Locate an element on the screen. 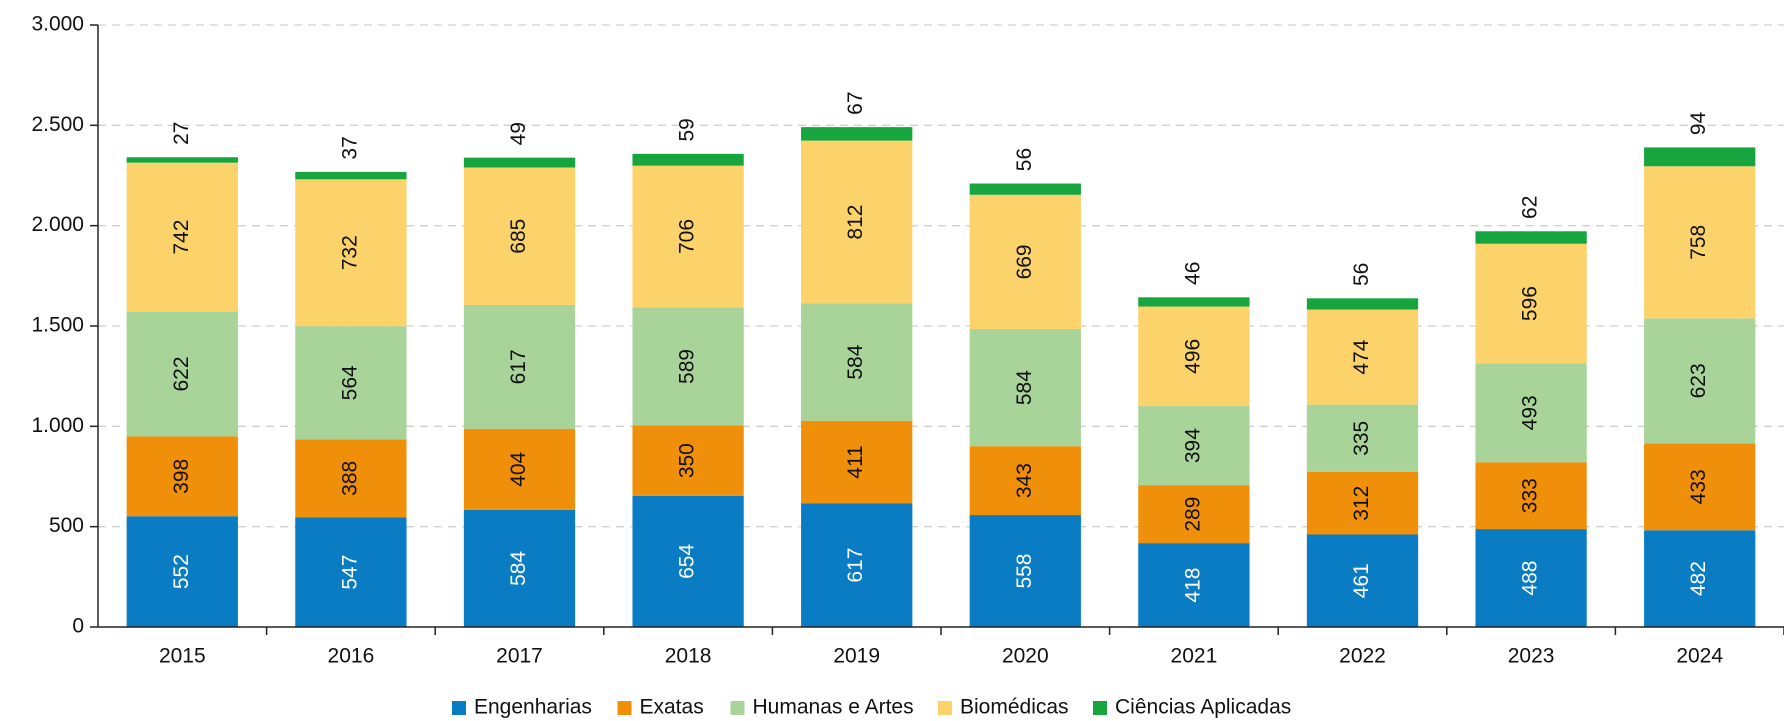 This screenshot has height=721, width=1784. data-label: 461 is located at coordinates (1361, 580).